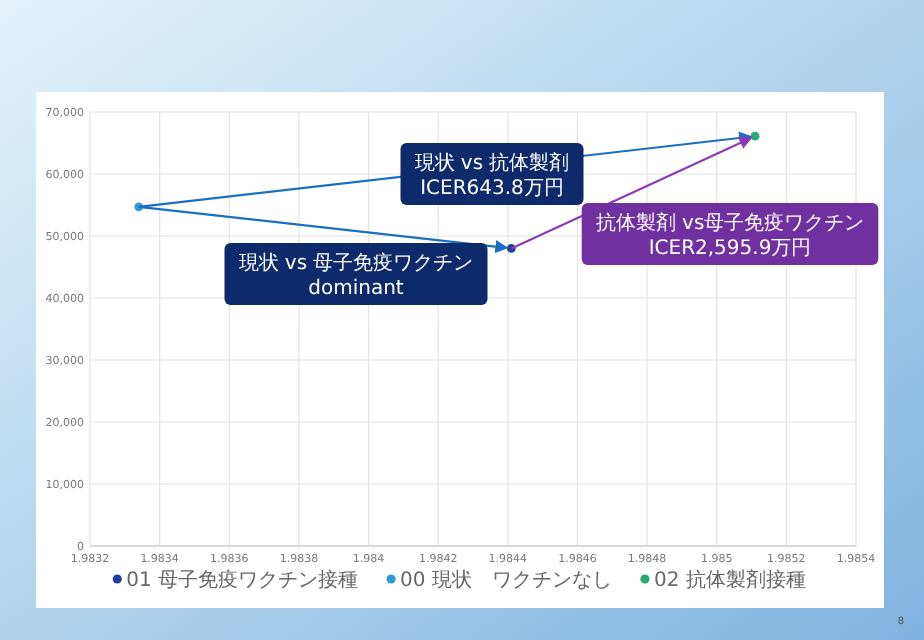 This screenshot has height=640, width=924. What do you see at coordinates (356, 275) in the screenshot?
I see `annotation: 現状 vs 母子免疫ワクチン dominant` at bounding box center [356, 275].